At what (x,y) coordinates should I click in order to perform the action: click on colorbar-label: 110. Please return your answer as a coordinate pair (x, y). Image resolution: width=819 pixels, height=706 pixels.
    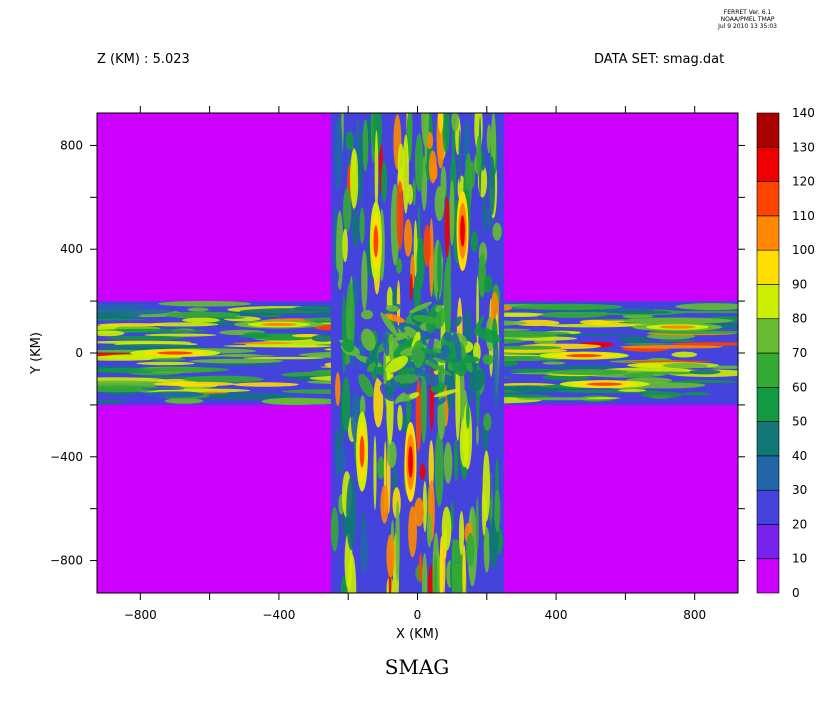
    Looking at the image, I should click on (803, 216).